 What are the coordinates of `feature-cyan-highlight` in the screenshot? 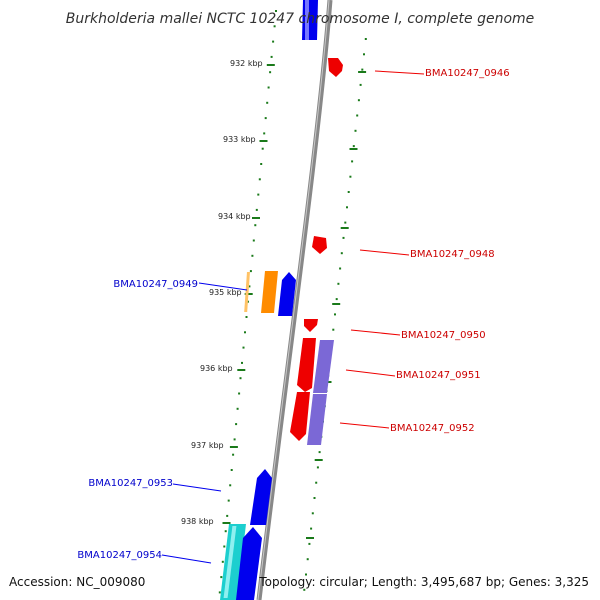 It's located at (230, 562).